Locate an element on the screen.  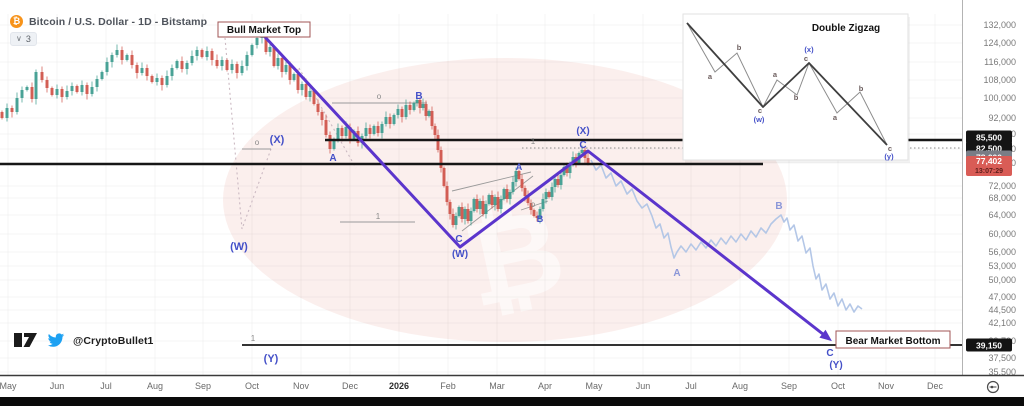
bottom-bar is located at coordinates (512, 401).